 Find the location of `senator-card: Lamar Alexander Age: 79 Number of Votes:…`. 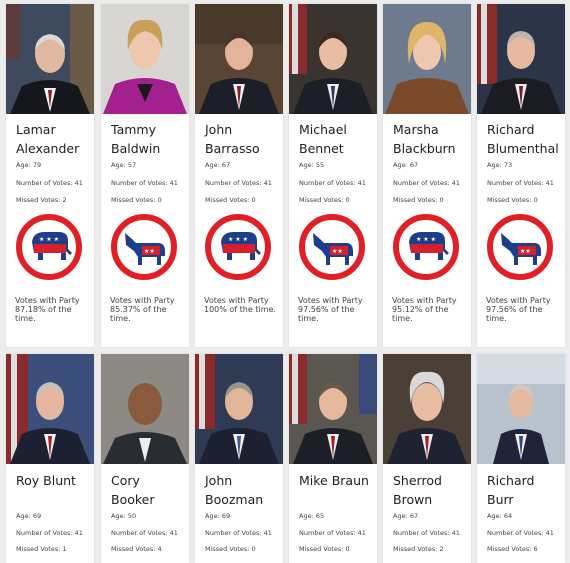

senator-card: Lamar Alexander Age: 79 Number of Votes:… is located at coordinates (50, 175).